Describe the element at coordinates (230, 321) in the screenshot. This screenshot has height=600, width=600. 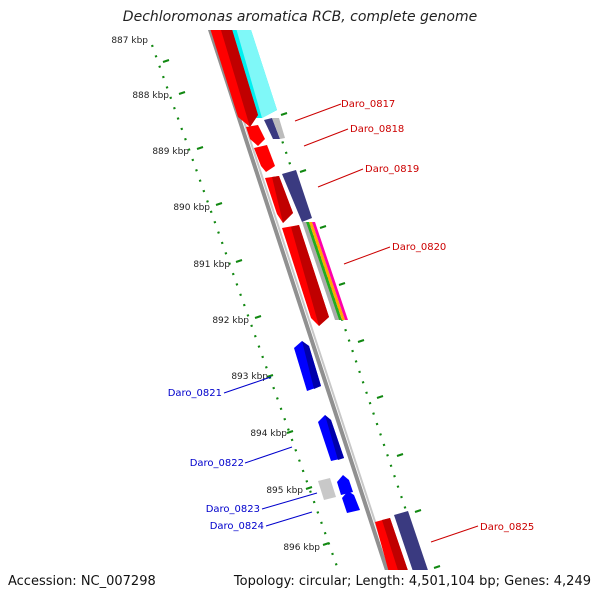
I see `tick-label: 892 kbp` at that location.